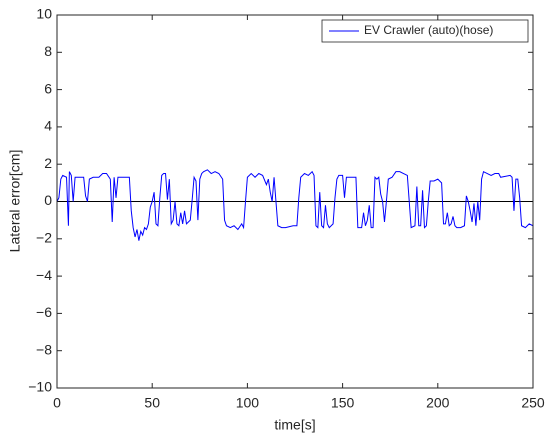 The width and height of the screenshot is (550, 441). Describe the element at coordinates (438, 403) in the screenshot. I see `x-tick-label: 200` at that location.